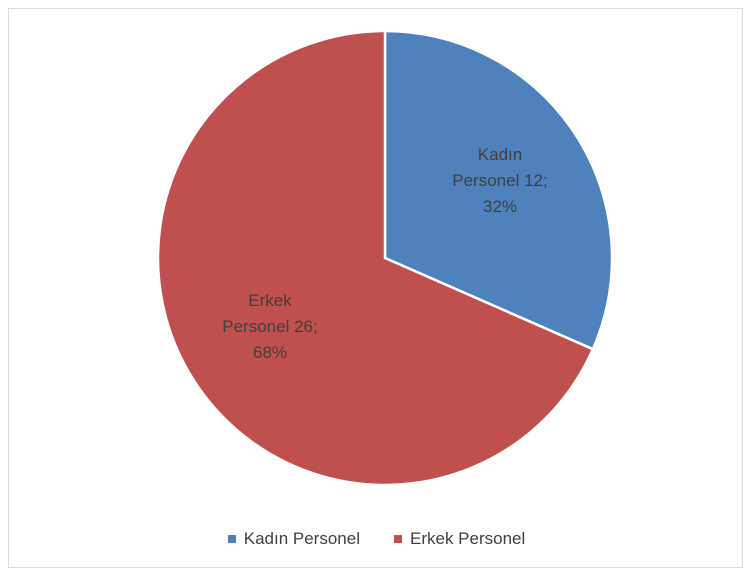 The image size is (753, 578). I want to click on legend-swatch-kadin-personel, so click(231, 539).